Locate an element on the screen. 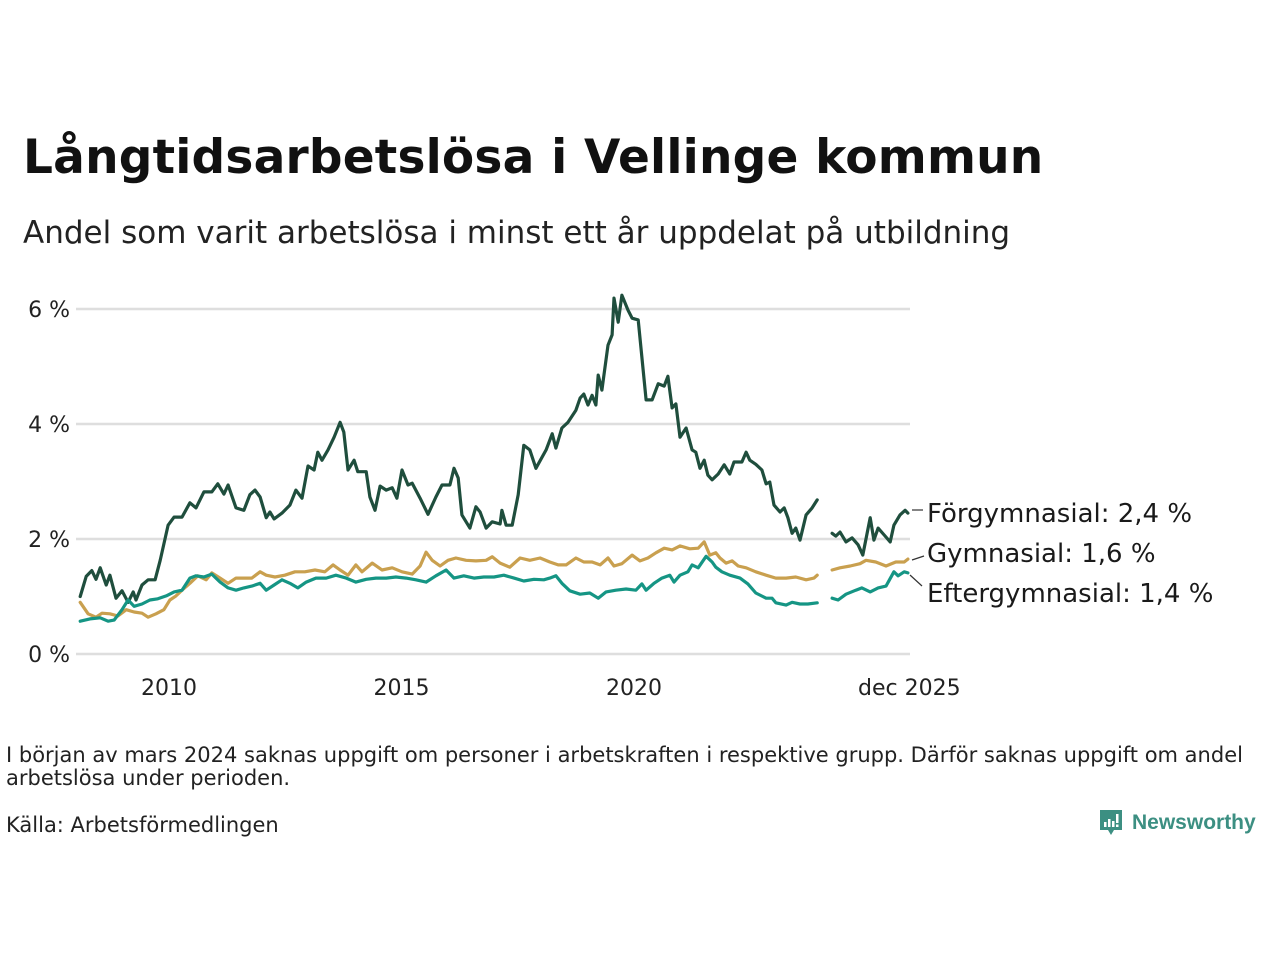 The width and height of the screenshot is (1280, 960). series-label: Gymnasial: 1,6 % is located at coordinates (1041, 554).